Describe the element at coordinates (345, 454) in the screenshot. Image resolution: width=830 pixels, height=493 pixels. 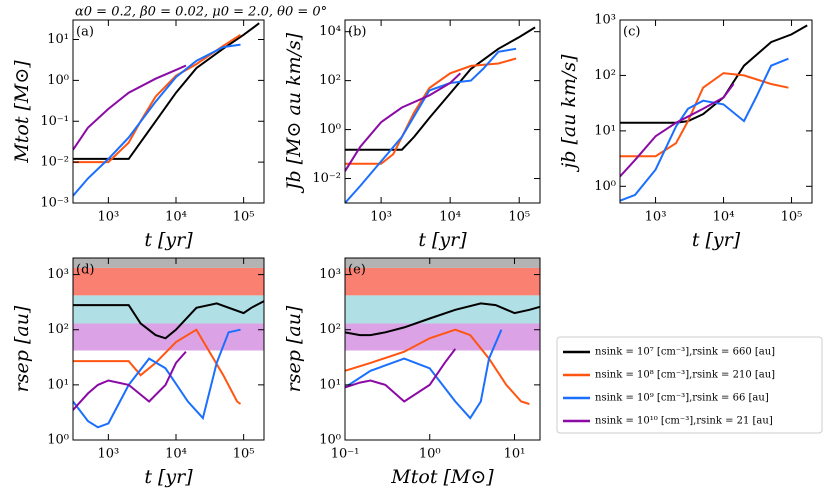
I see `x-tick-label: 10⁻¹` at that location.